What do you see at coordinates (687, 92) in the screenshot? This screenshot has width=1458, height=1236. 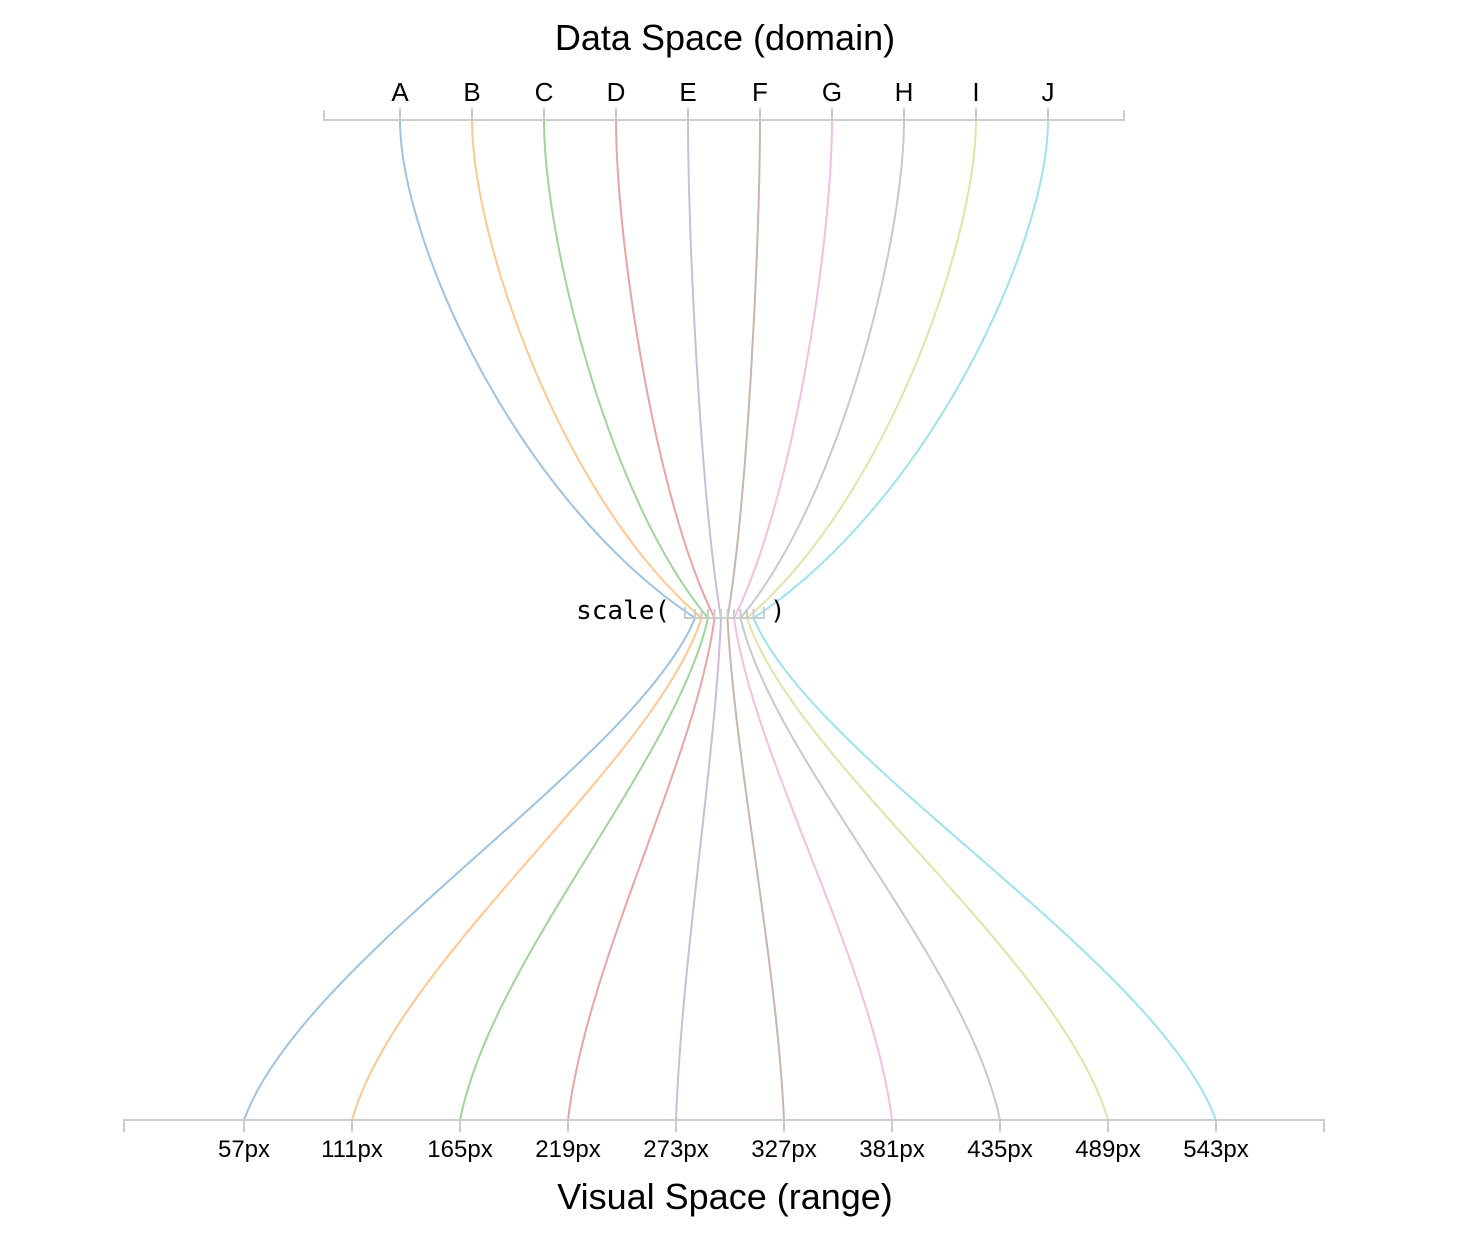 I see `domain-label-e: E` at bounding box center [687, 92].